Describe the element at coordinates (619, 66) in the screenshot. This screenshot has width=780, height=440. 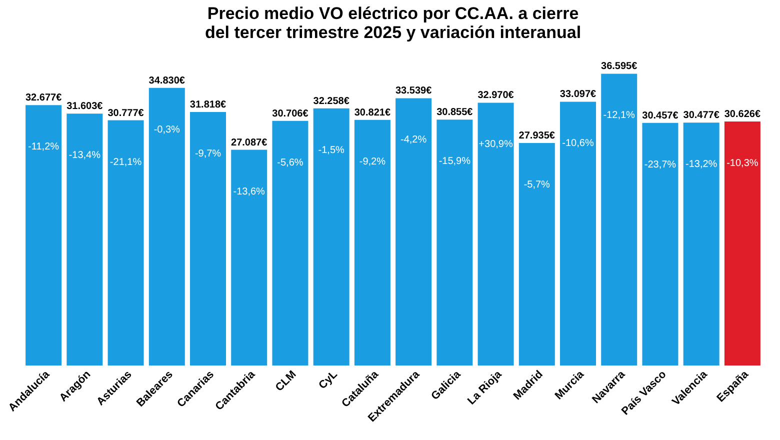
I see `data-label: 36.595€` at that location.